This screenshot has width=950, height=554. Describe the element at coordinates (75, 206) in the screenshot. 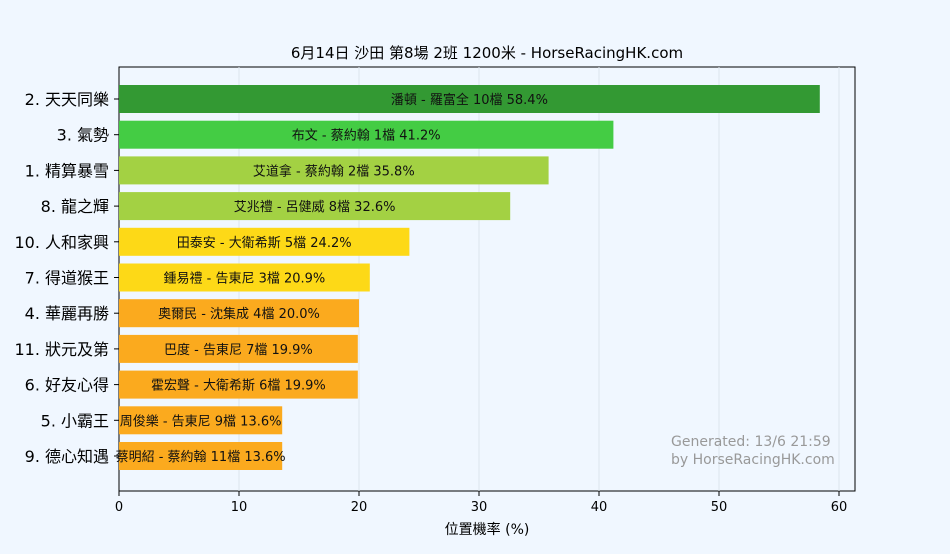

I see `y-tick-label: 8. 龍之輝` at that location.